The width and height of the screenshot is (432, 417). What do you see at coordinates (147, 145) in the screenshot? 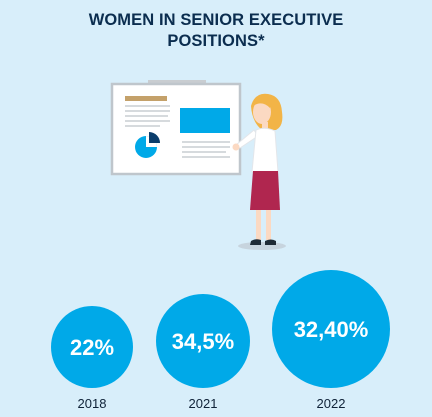
I see `pie-chart-icon` at bounding box center [147, 145].